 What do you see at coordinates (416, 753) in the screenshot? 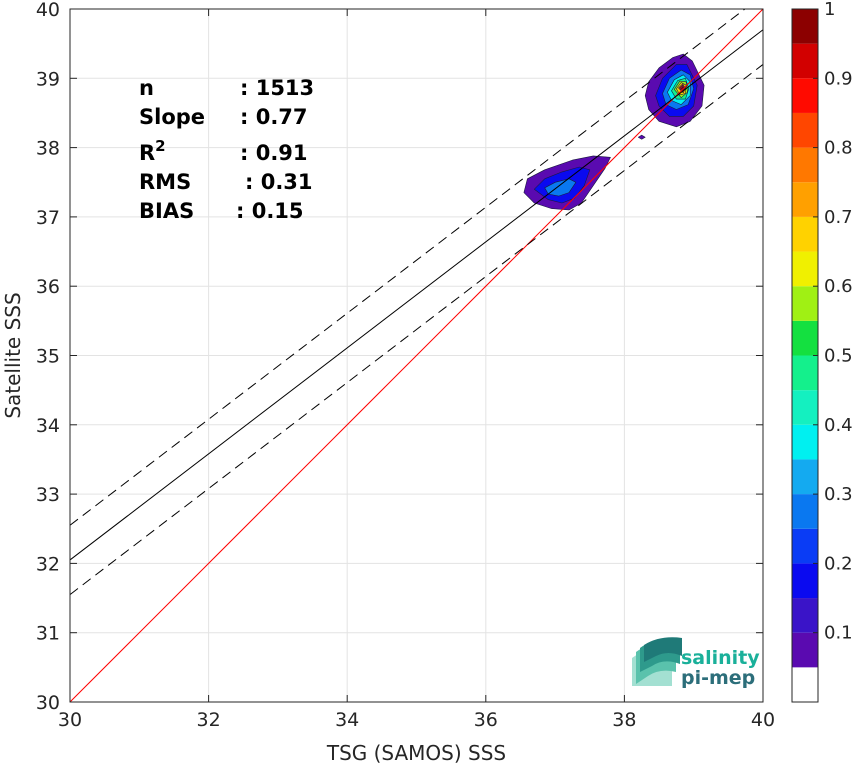
I see `x-axis-label: TSG (SAMOS) SSS` at bounding box center [416, 753].